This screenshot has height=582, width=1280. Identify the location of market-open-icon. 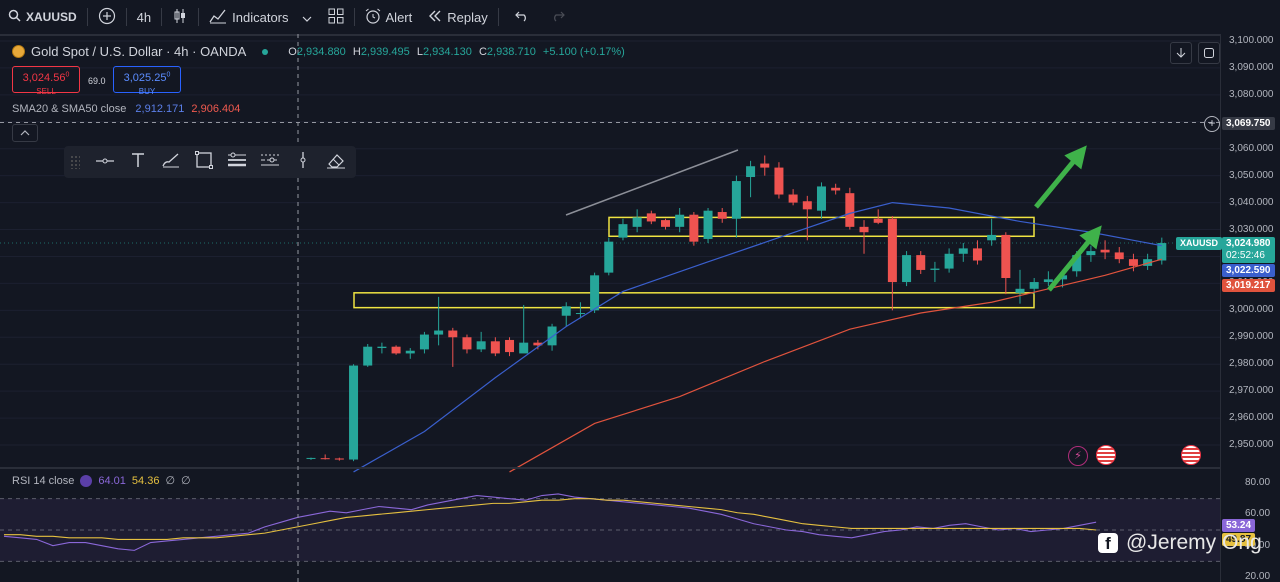
(265, 51).